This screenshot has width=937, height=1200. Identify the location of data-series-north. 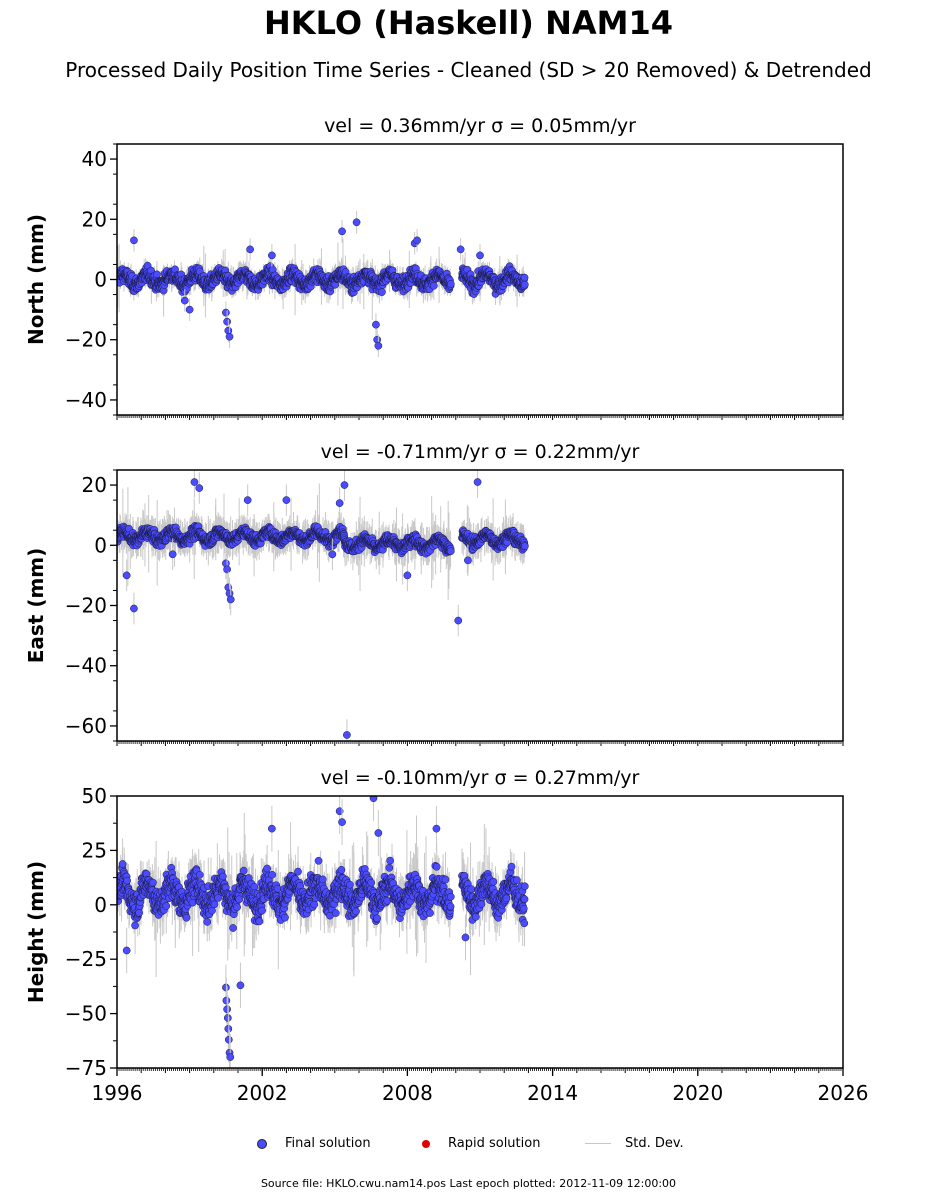
(323, 284).